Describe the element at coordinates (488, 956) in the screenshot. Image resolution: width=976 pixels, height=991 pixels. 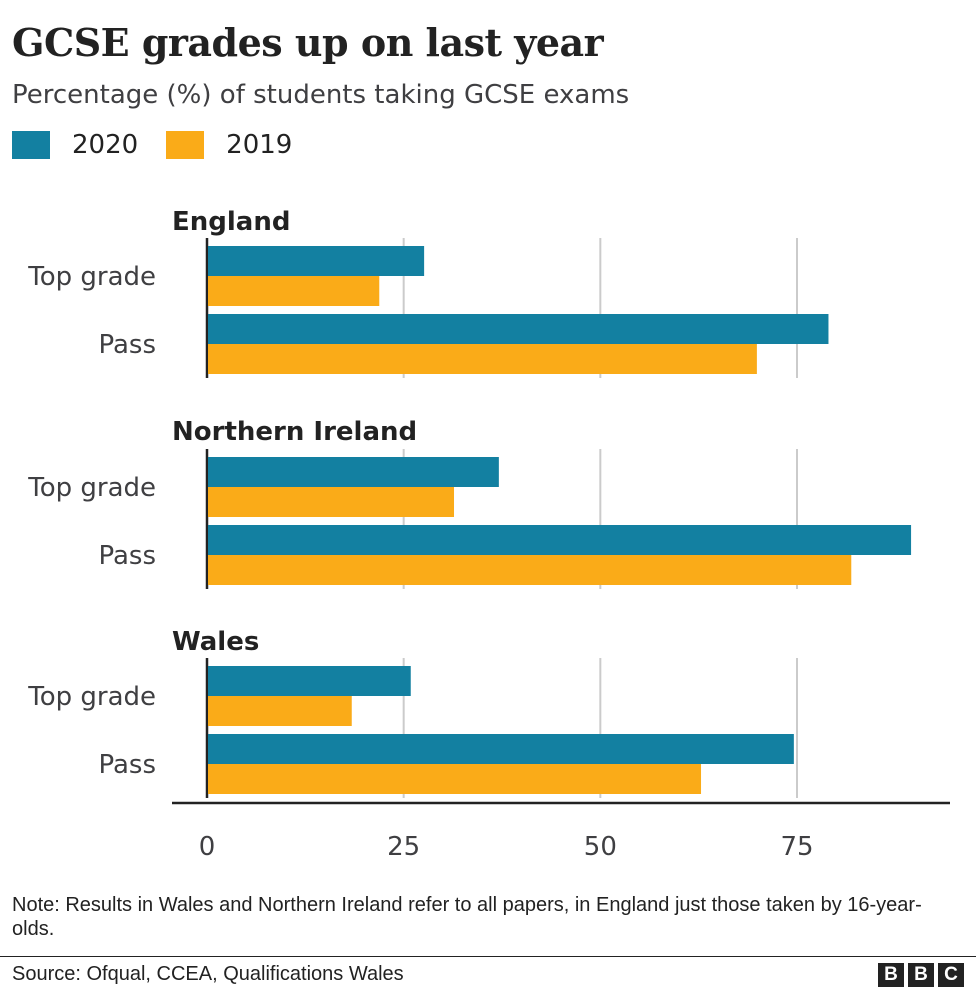
I see `footer-divider` at that location.